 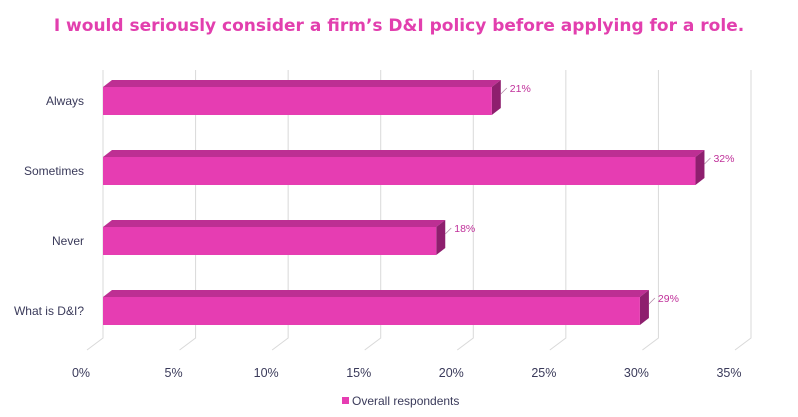 What do you see at coordinates (464, 229) in the screenshot?
I see `data-label: 18%` at bounding box center [464, 229].